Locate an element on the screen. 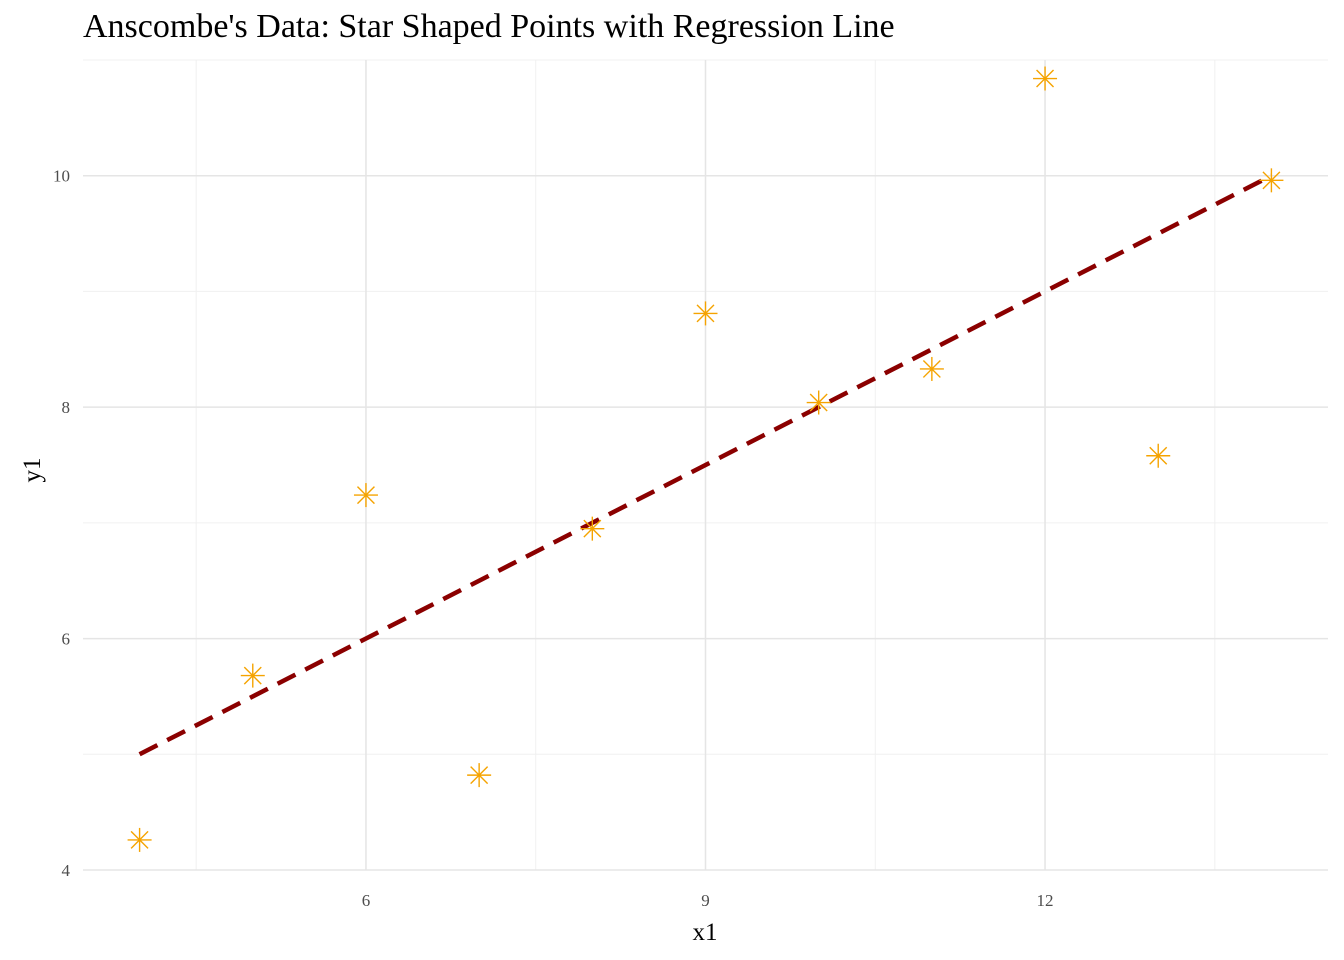  y-tick-label: 4 is located at coordinates (66, 870).